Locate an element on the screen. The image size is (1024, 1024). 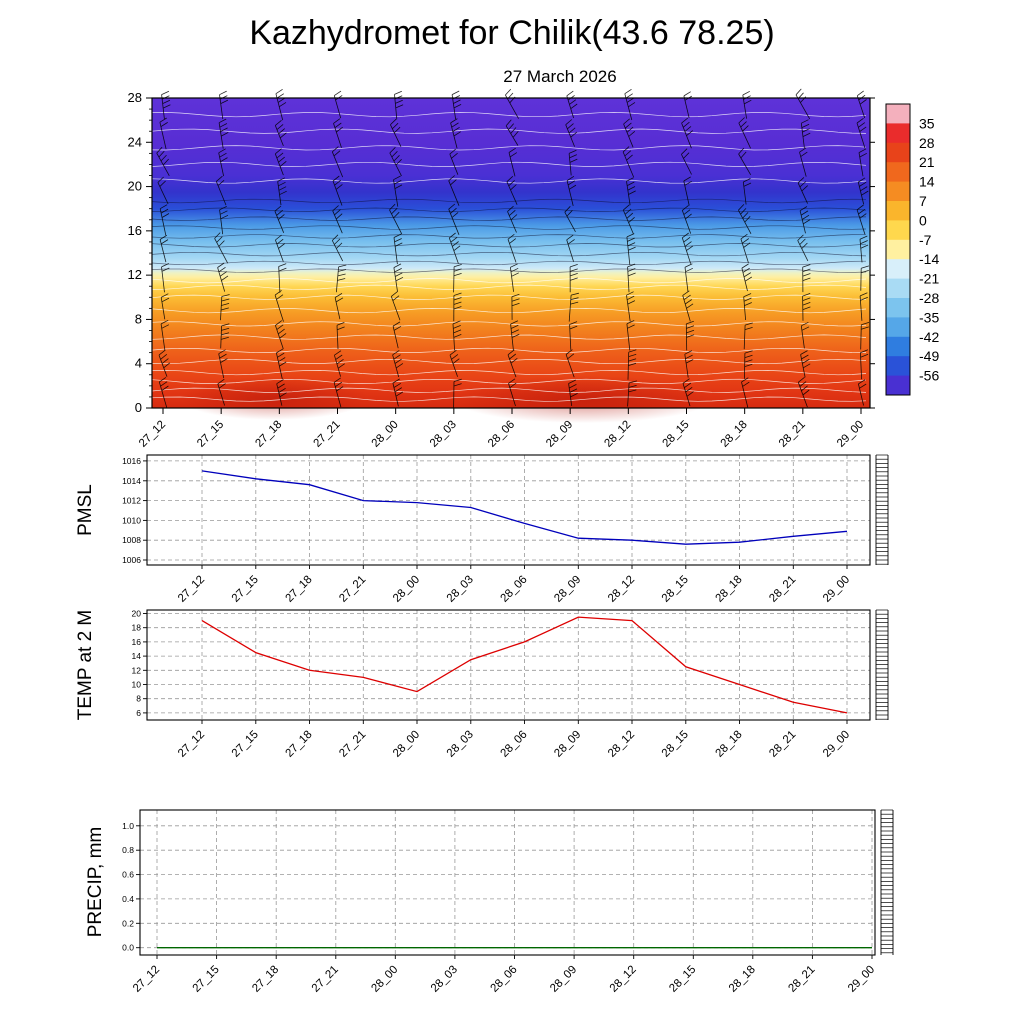
colorbar-label: -14 is located at coordinates (929, 259).